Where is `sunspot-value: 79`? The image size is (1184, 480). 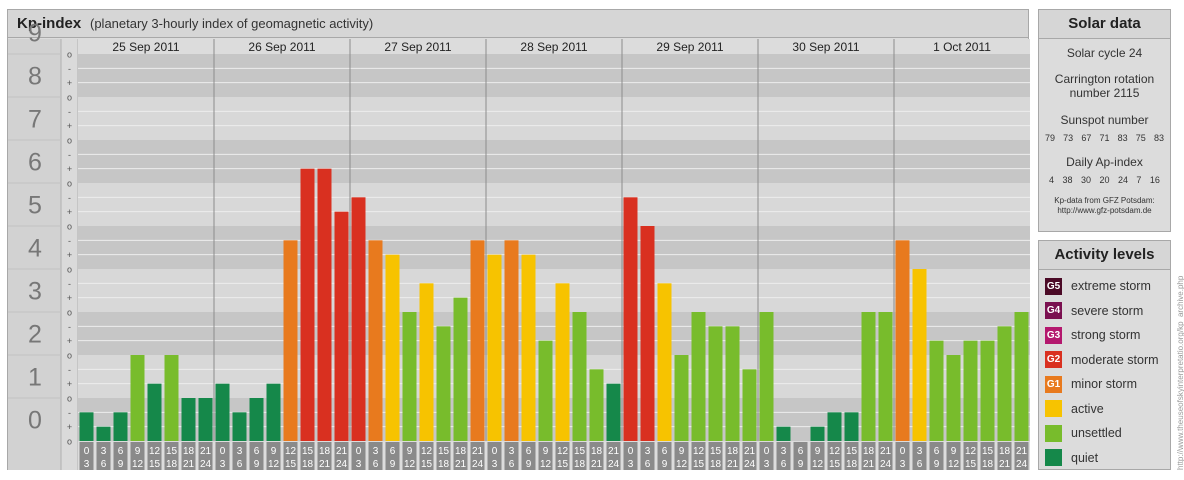 sunspot-value: 79 is located at coordinates (1050, 138).